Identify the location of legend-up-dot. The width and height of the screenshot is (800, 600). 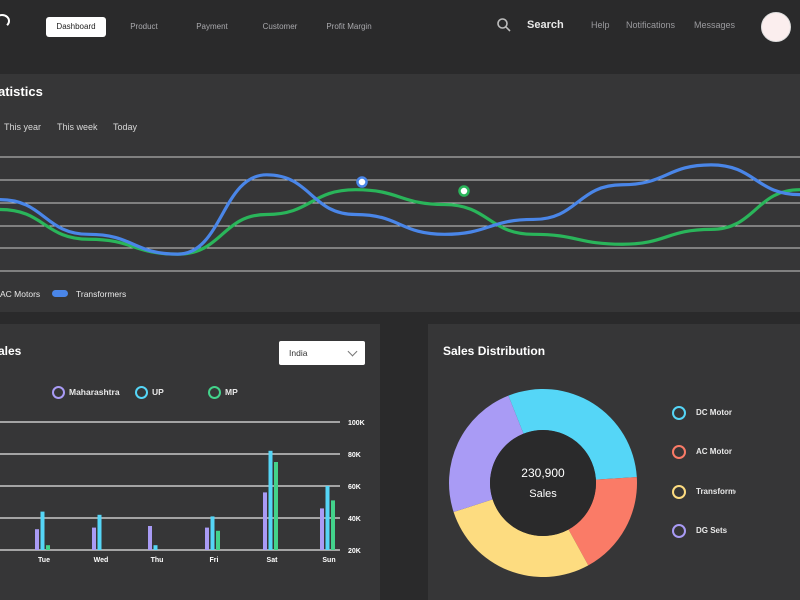
(141, 392).